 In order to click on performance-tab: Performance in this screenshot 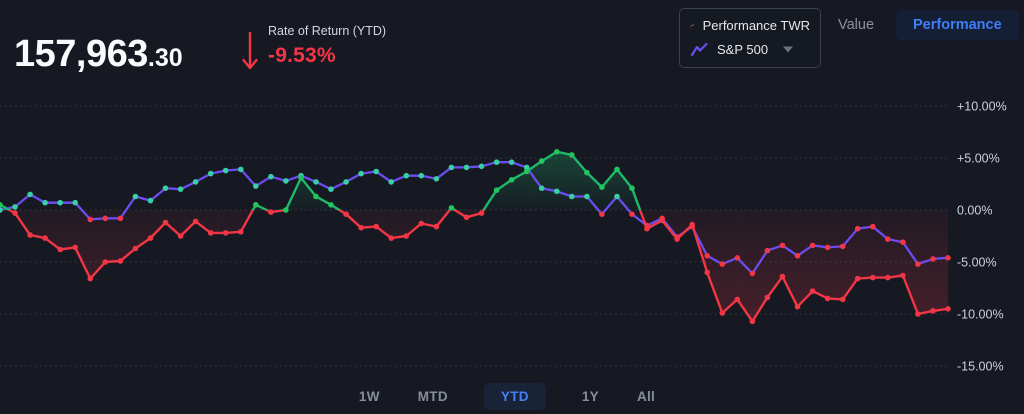, I will do `click(957, 25)`.